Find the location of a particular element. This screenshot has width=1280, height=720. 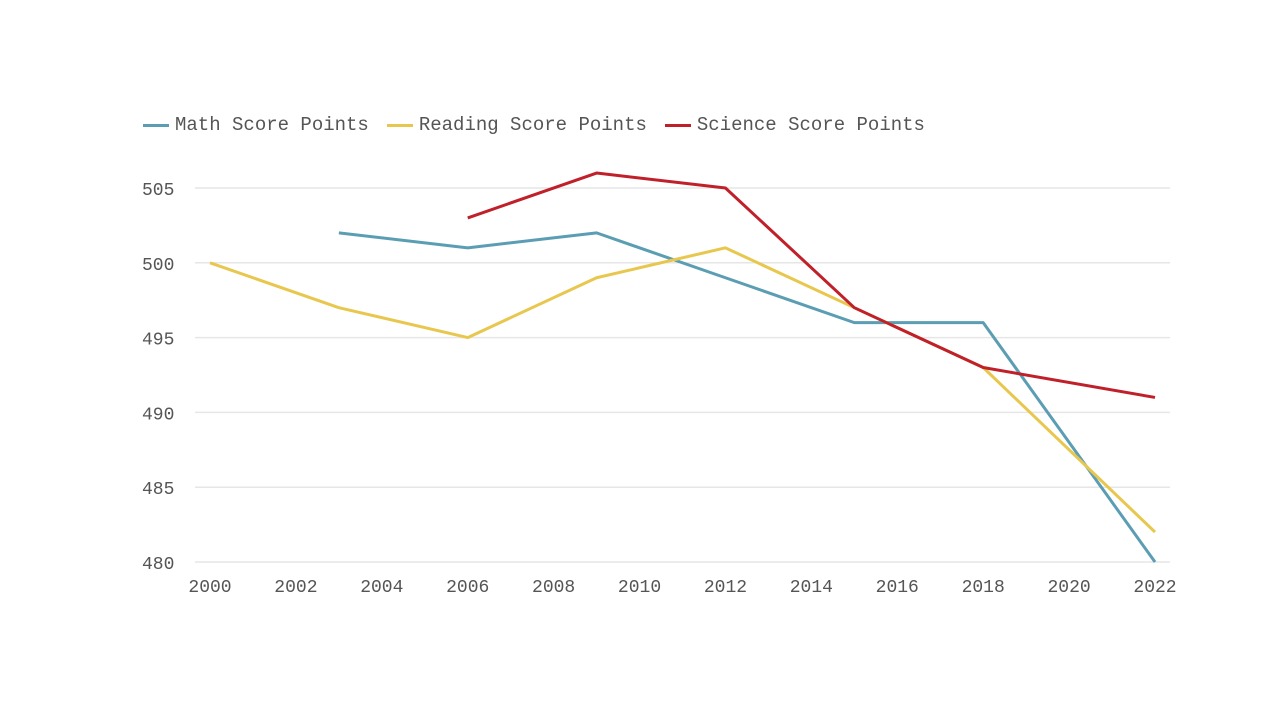

legend-item-reading: Reading Score Points is located at coordinates (516, 125).